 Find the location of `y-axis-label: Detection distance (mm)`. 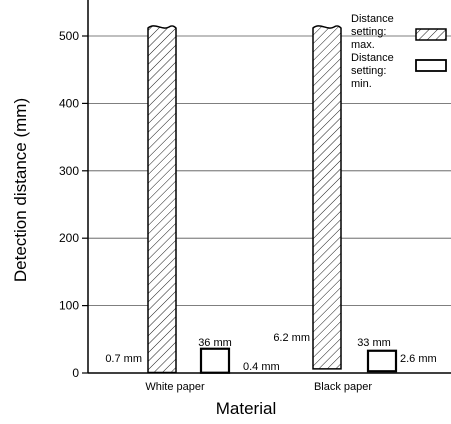

y-axis-label: Detection distance (mm) is located at coordinates (20, 190).